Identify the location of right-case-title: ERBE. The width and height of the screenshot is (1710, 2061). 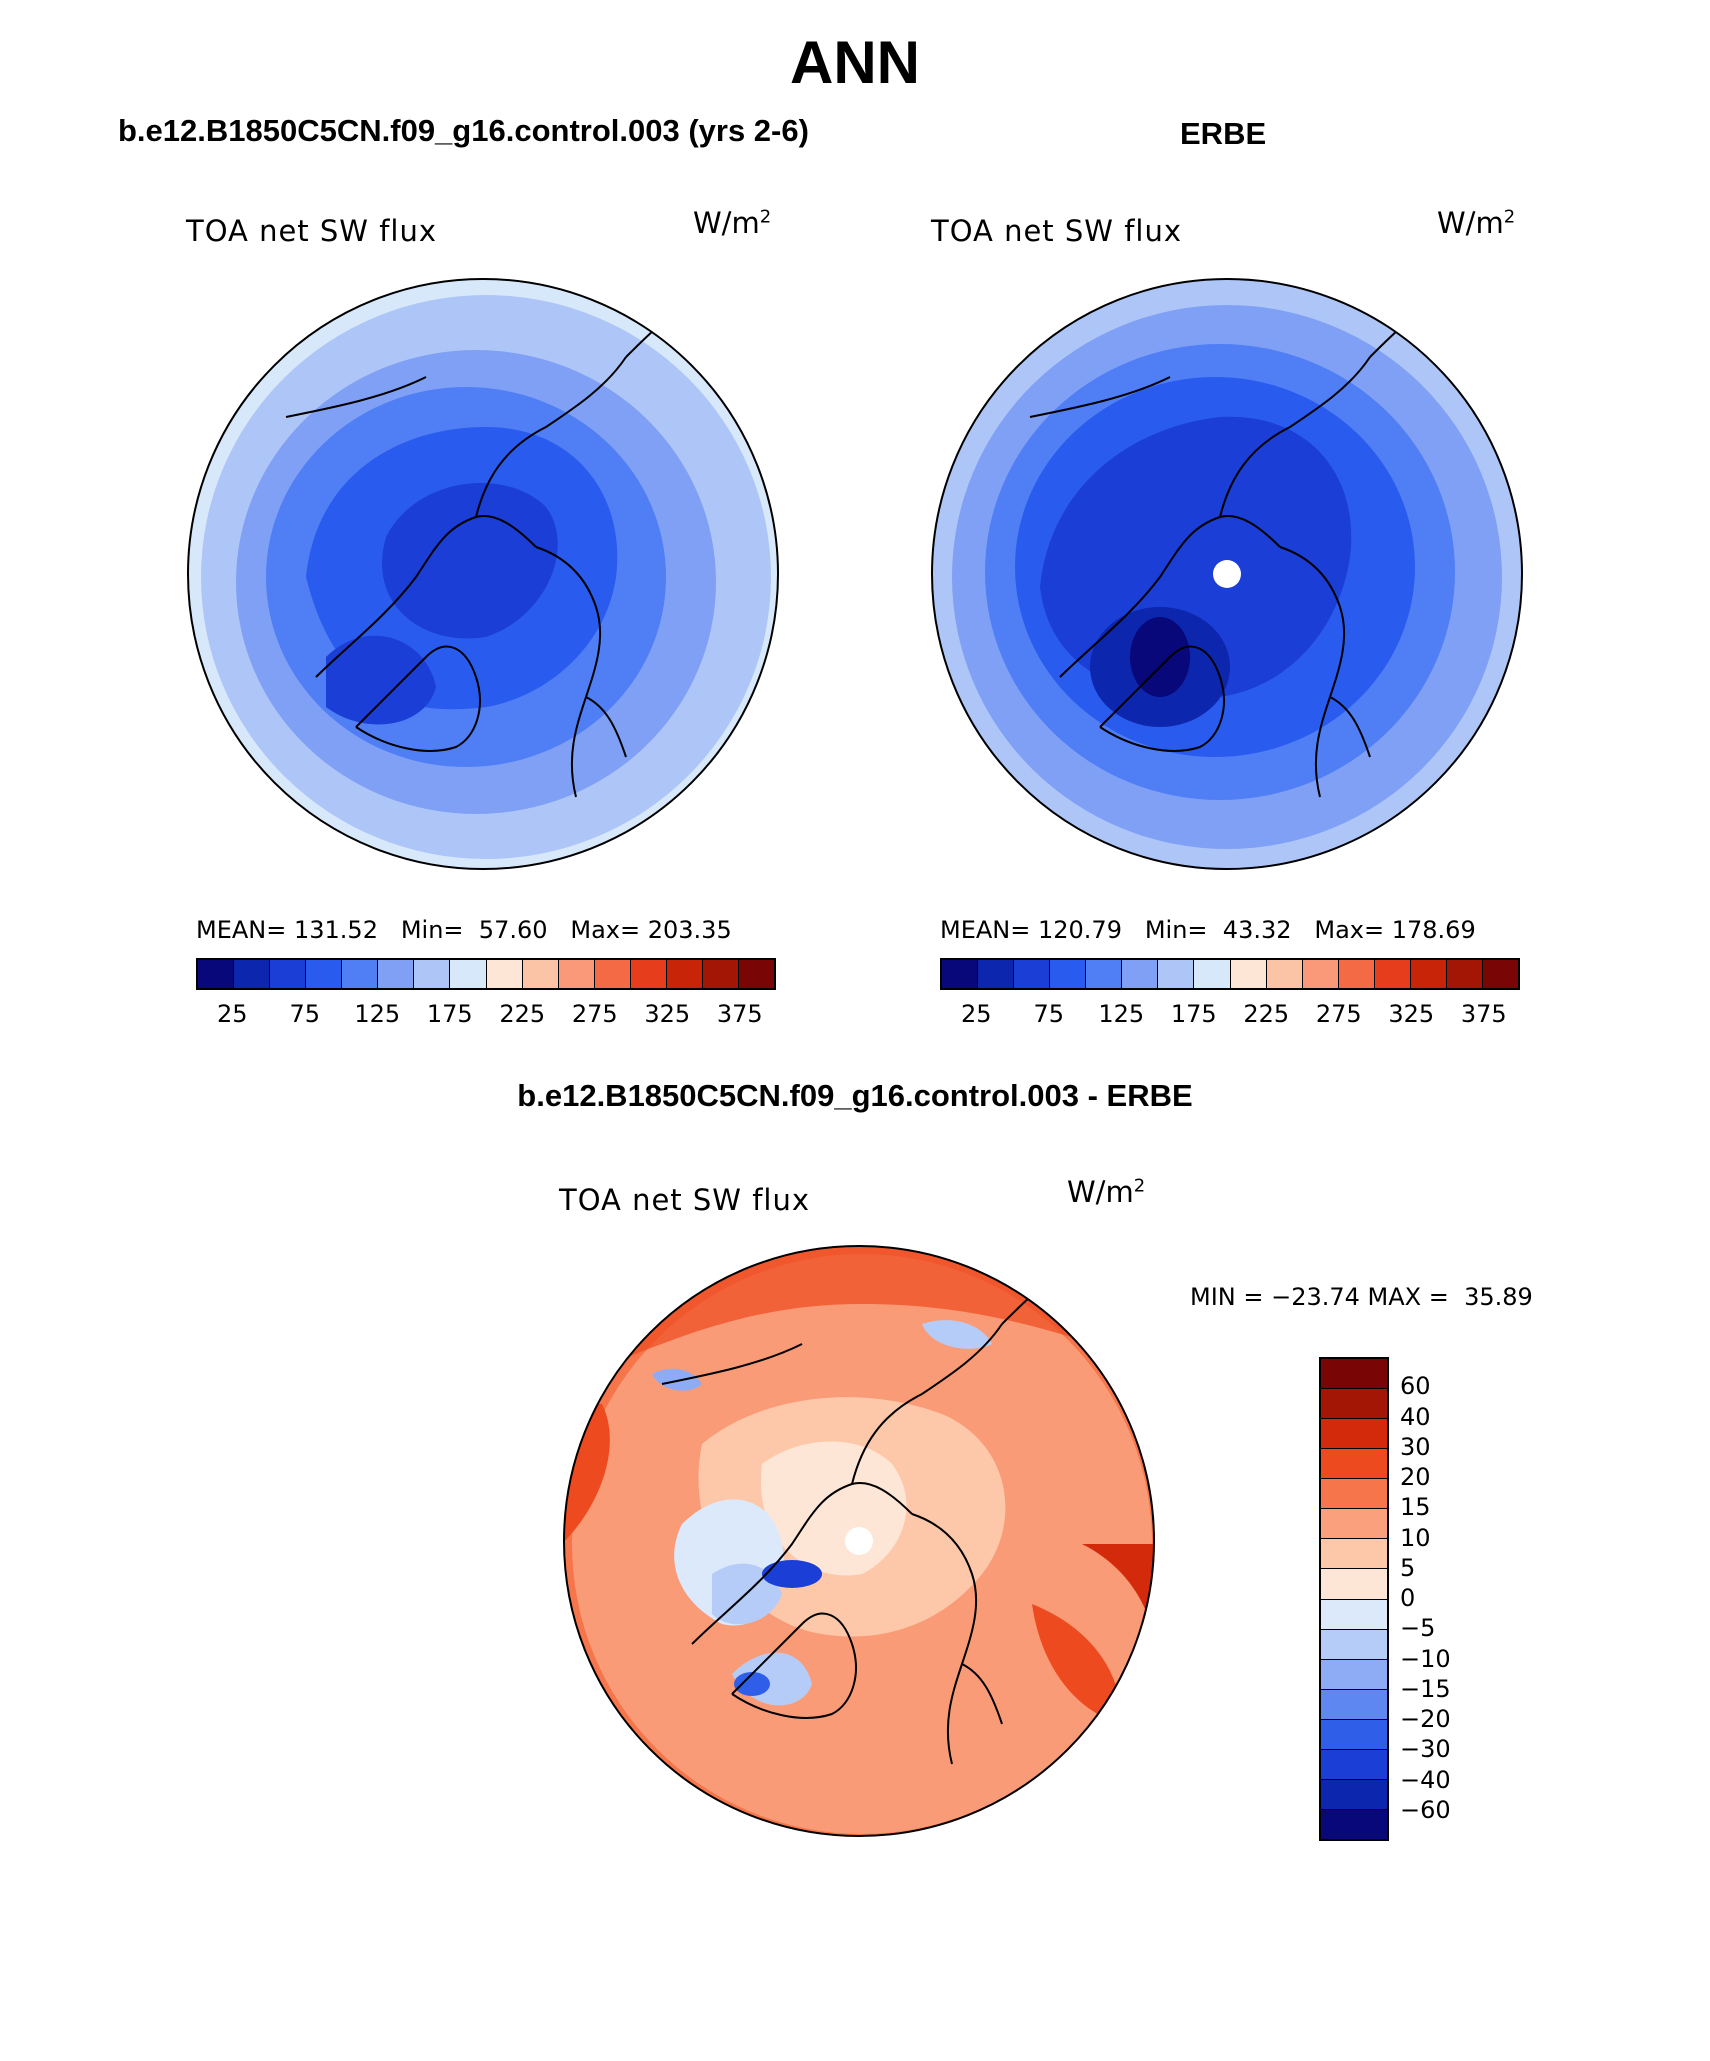
(1223, 133).